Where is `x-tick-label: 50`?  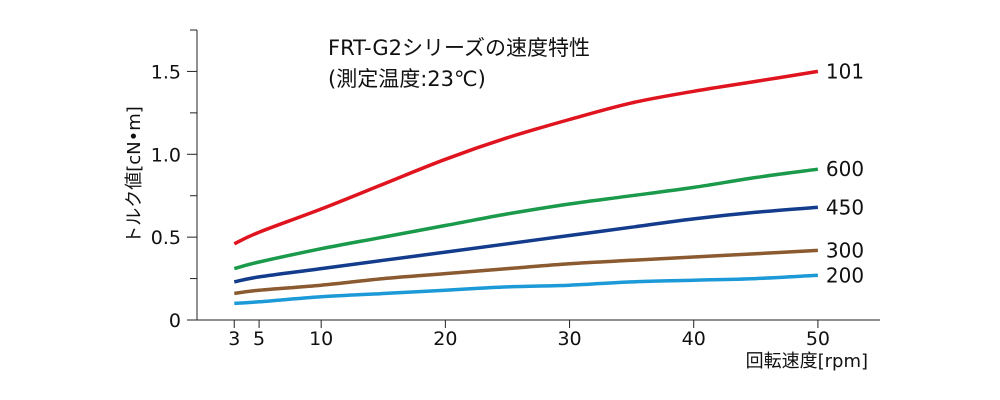
x-tick-label: 50 is located at coordinates (818, 339).